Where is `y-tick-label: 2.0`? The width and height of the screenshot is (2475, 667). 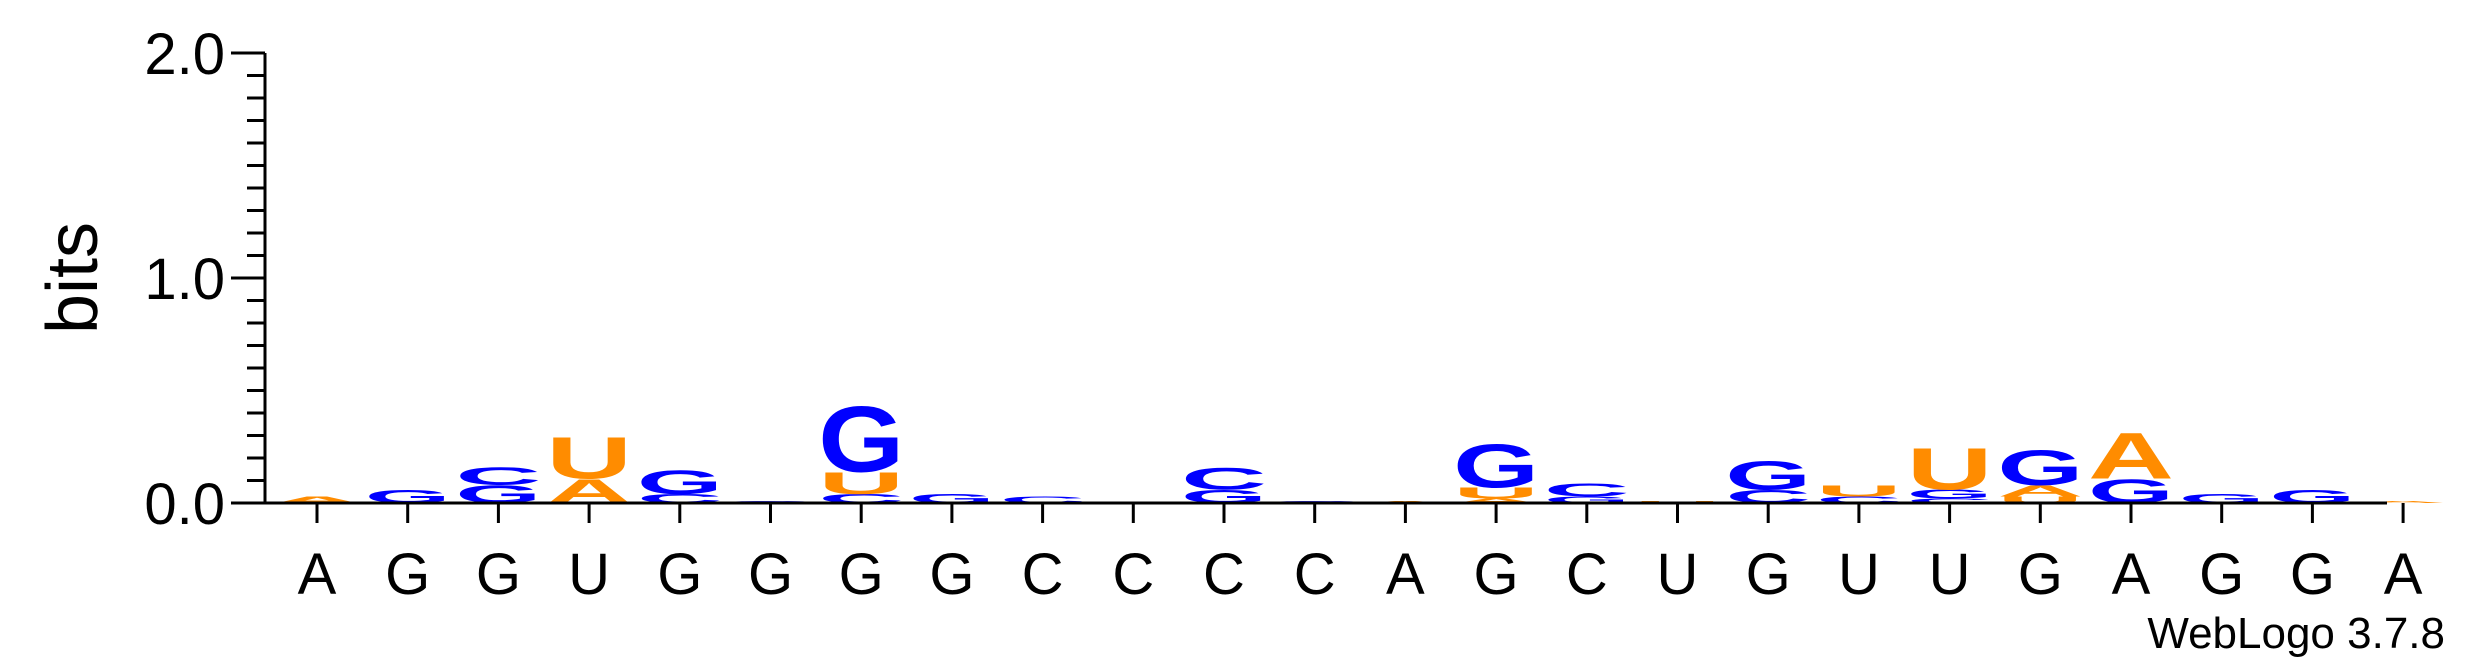
y-tick-label: 2.0 is located at coordinates (184, 54).